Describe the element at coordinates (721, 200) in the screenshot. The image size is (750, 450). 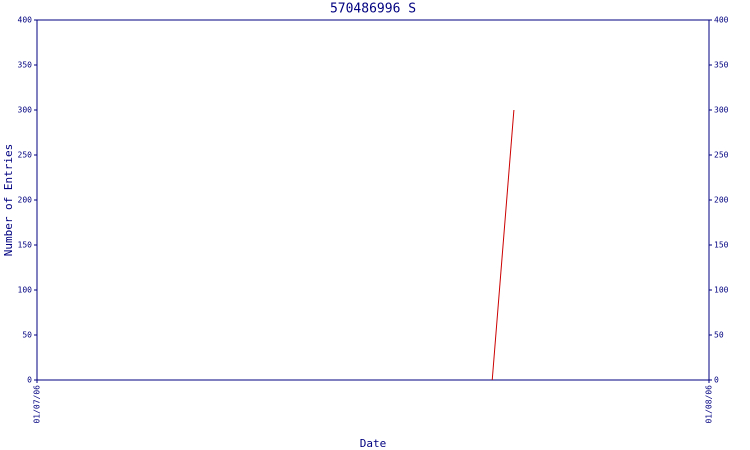
I see `y2-tick-label: 200` at that location.